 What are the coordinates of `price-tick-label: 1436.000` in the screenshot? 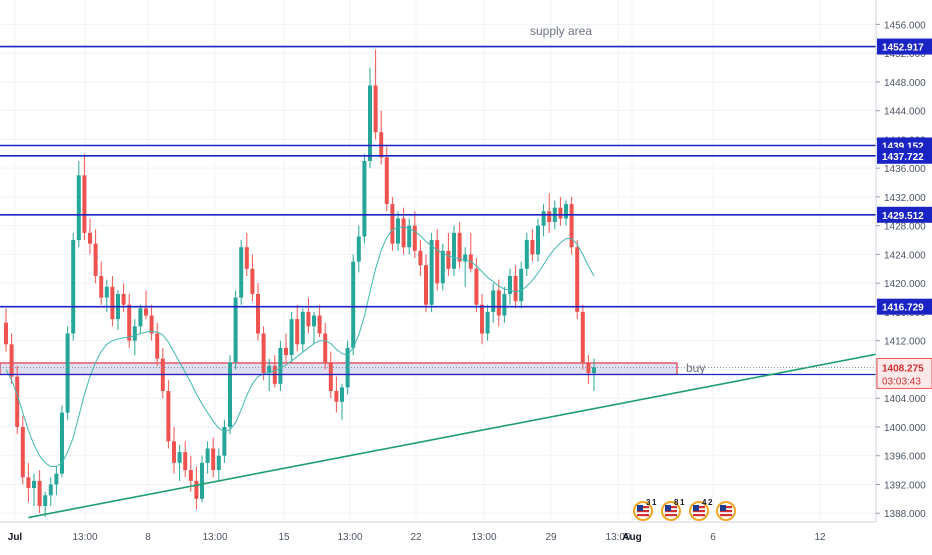 It's located at (905, 169).